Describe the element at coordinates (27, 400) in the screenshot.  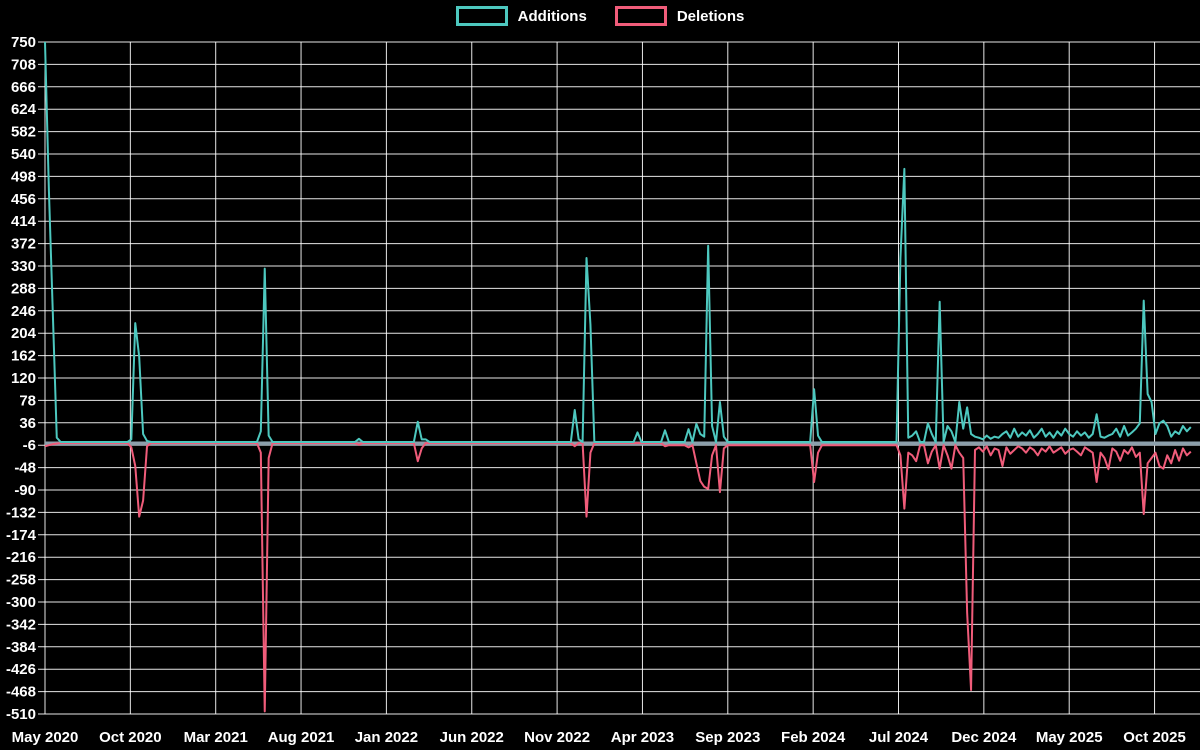
I see `y-tick-label: 78` at that location.